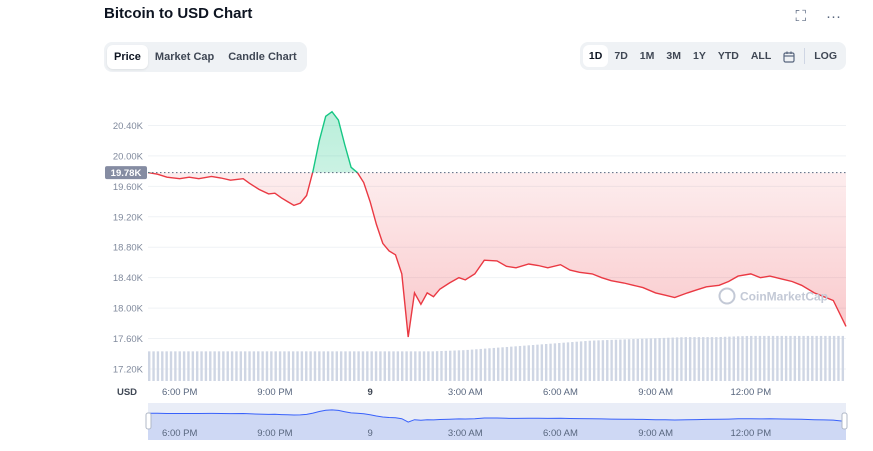 The height and width of the screenshot is (451, 873). I want to click on y-tick-label: 18.00K, so click(128, 309).